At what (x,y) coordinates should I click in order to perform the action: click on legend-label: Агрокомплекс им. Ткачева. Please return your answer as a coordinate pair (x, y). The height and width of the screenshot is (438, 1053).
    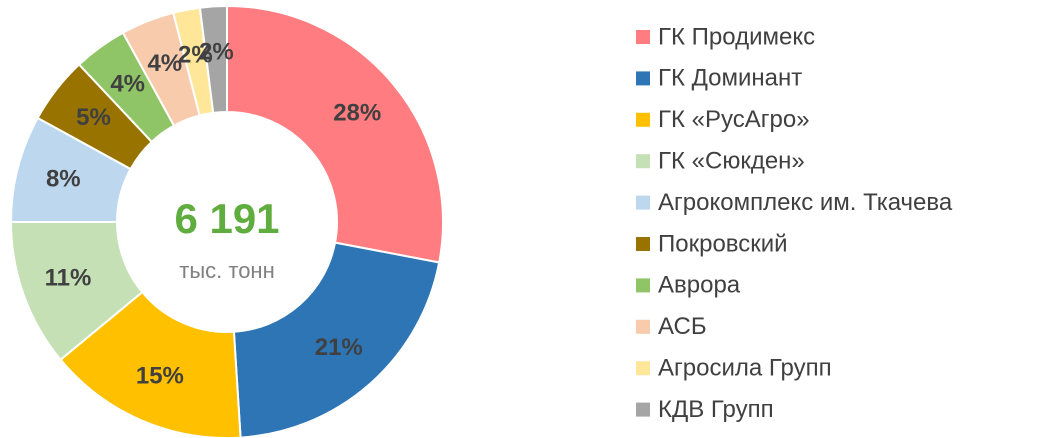
    Looking at the image, I should click on (805, 202).